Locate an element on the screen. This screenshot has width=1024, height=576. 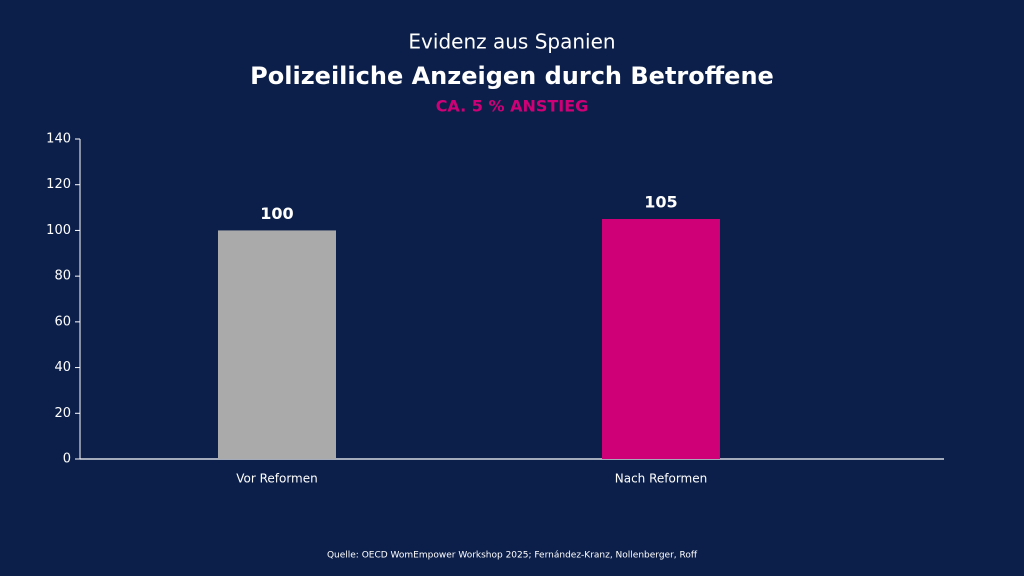
y-tick-label: 100 is located at coordinates (58, 230).